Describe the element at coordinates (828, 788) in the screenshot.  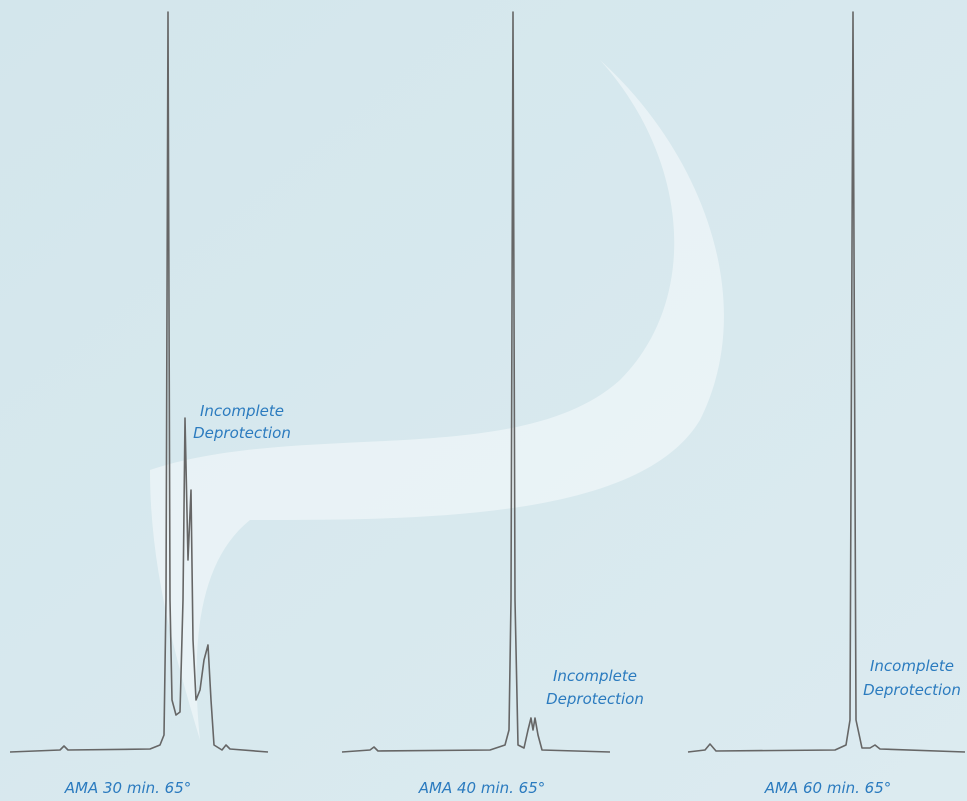
I see `caption: AMA 60 min. 65°` at that location.